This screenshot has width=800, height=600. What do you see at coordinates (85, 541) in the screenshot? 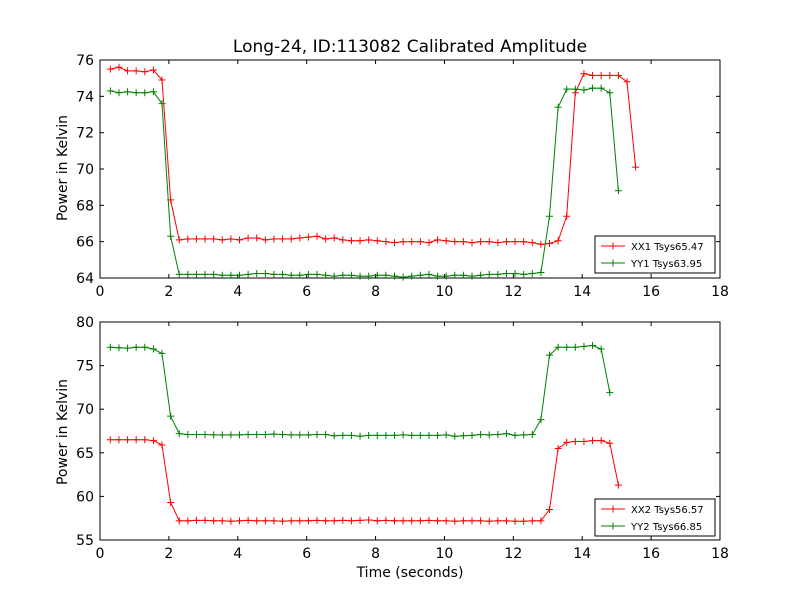
I see `bottom-y-tick-label: 55` at bounding box center [85, 541].